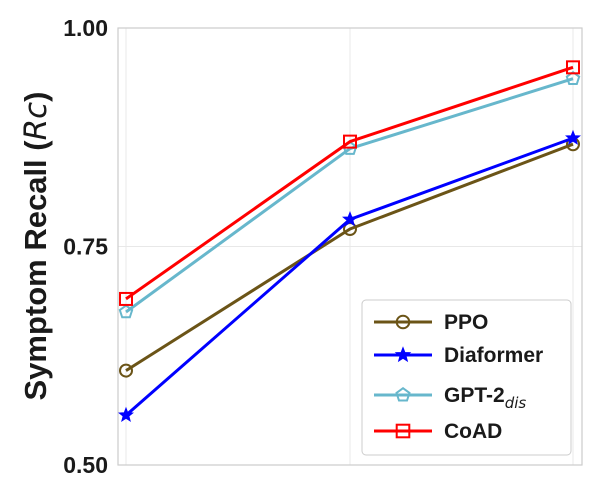  I want to click on legend-label-main: GPT-2, so click(474, 395).